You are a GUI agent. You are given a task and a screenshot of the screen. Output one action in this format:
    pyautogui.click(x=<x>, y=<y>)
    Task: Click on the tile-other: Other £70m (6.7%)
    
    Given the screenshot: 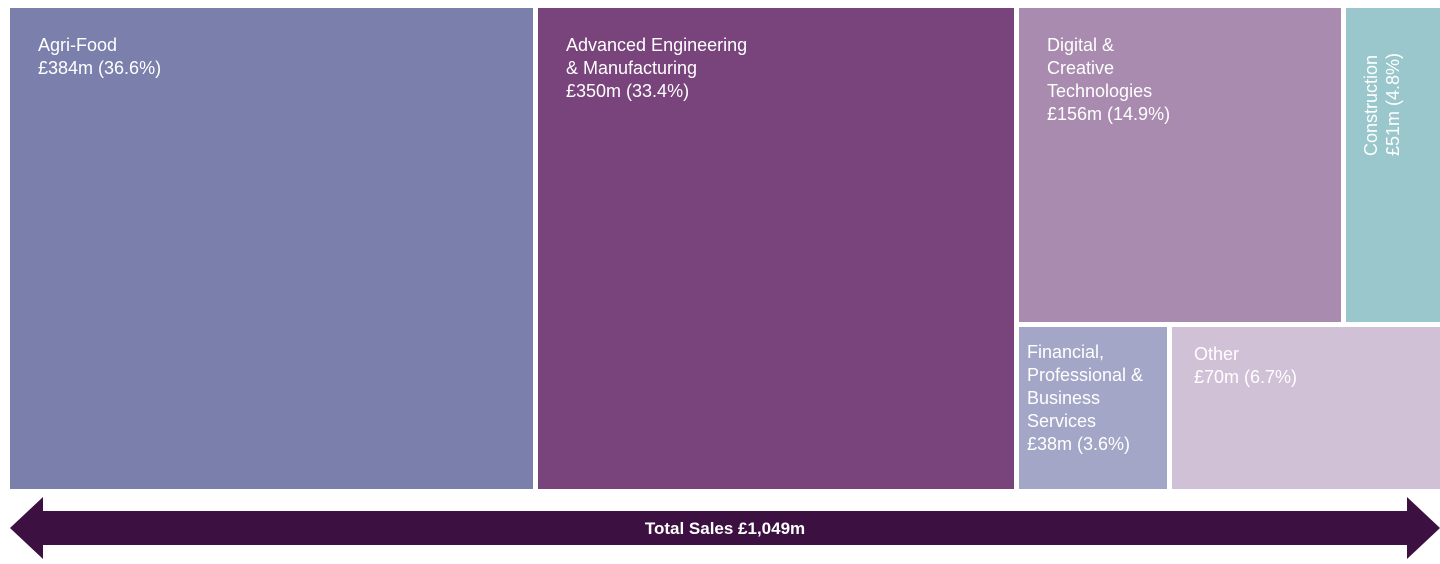 What is the action you would take?
    pyautogui.click(x=1306, y=408)
    